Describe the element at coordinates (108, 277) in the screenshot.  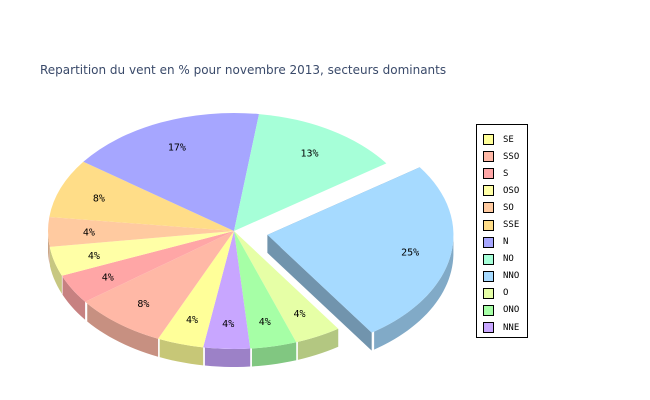
I see `data-label-s: 4%` at that location.